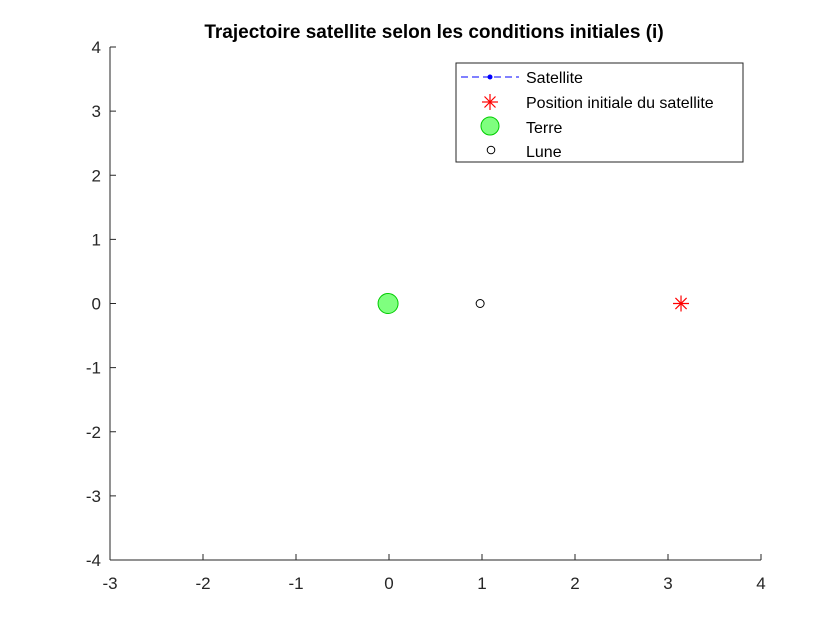 Image resolution: width=840 pixels, height=635 pixels. What do you see at coordinates (388, 583) in the screenshot?
I see `x-tick-label: 0` at bounding box center [388, 583].